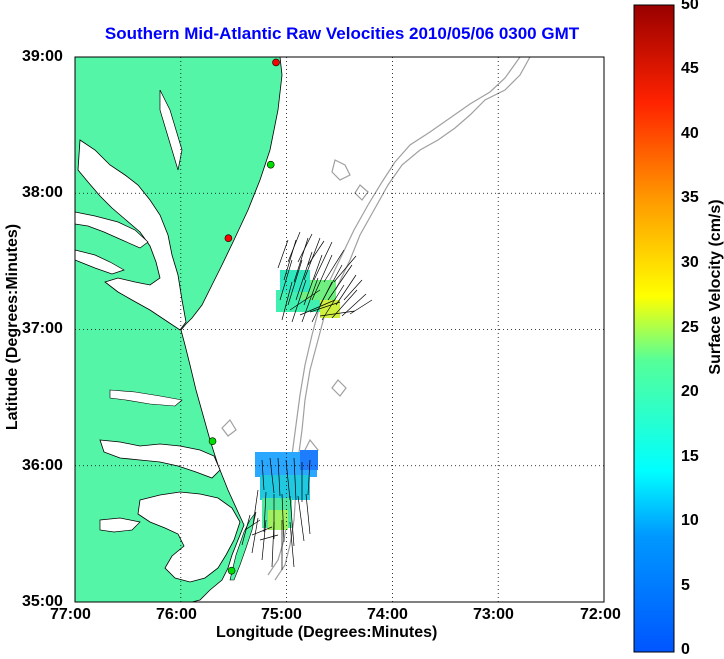  What do you see at coordinates (685, 649) in the screenshot?
I see `colorbar-tick-0: 0` at bounding box center [685, 649].